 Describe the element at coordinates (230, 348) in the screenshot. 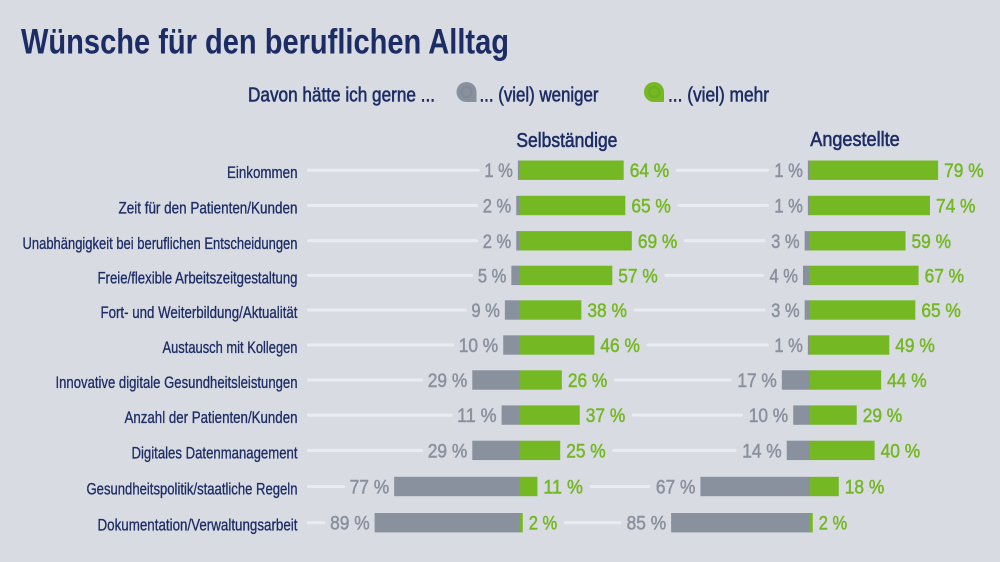

I see `svg-text: Austausch mit Kollegen` at that location.